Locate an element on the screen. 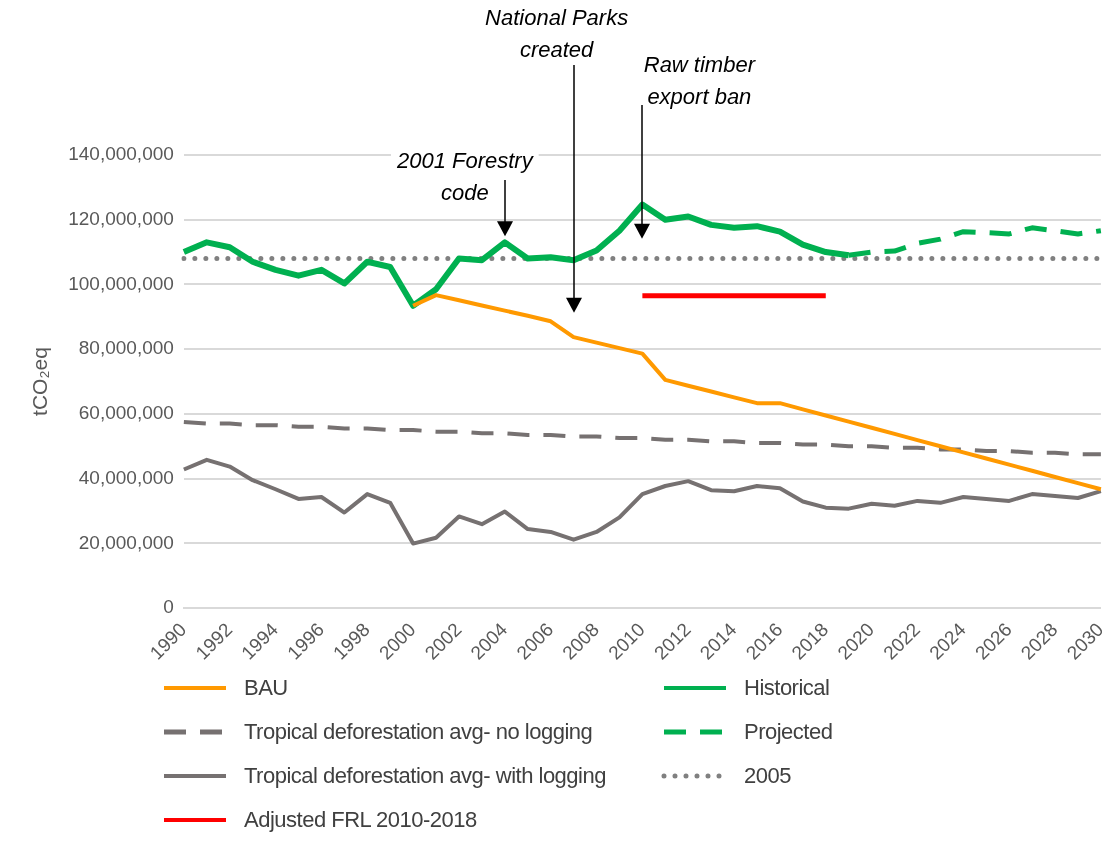 Image resolution: width=1120 pixels, height=845 pixels. y-tick-label: 40,000,000 is located at coordinates (126, 477).